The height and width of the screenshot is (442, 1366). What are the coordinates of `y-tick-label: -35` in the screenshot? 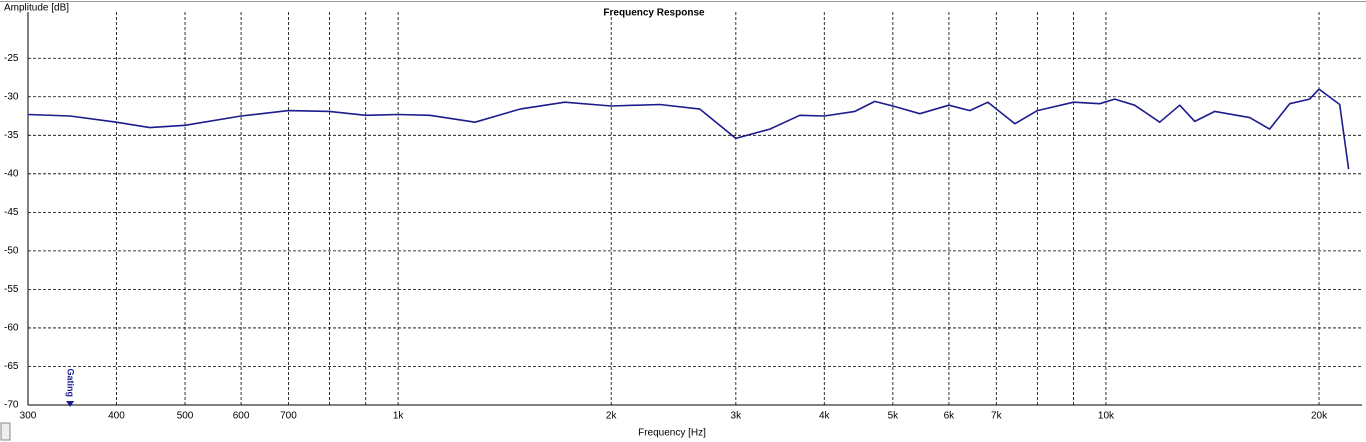 It's located at (11, 135).